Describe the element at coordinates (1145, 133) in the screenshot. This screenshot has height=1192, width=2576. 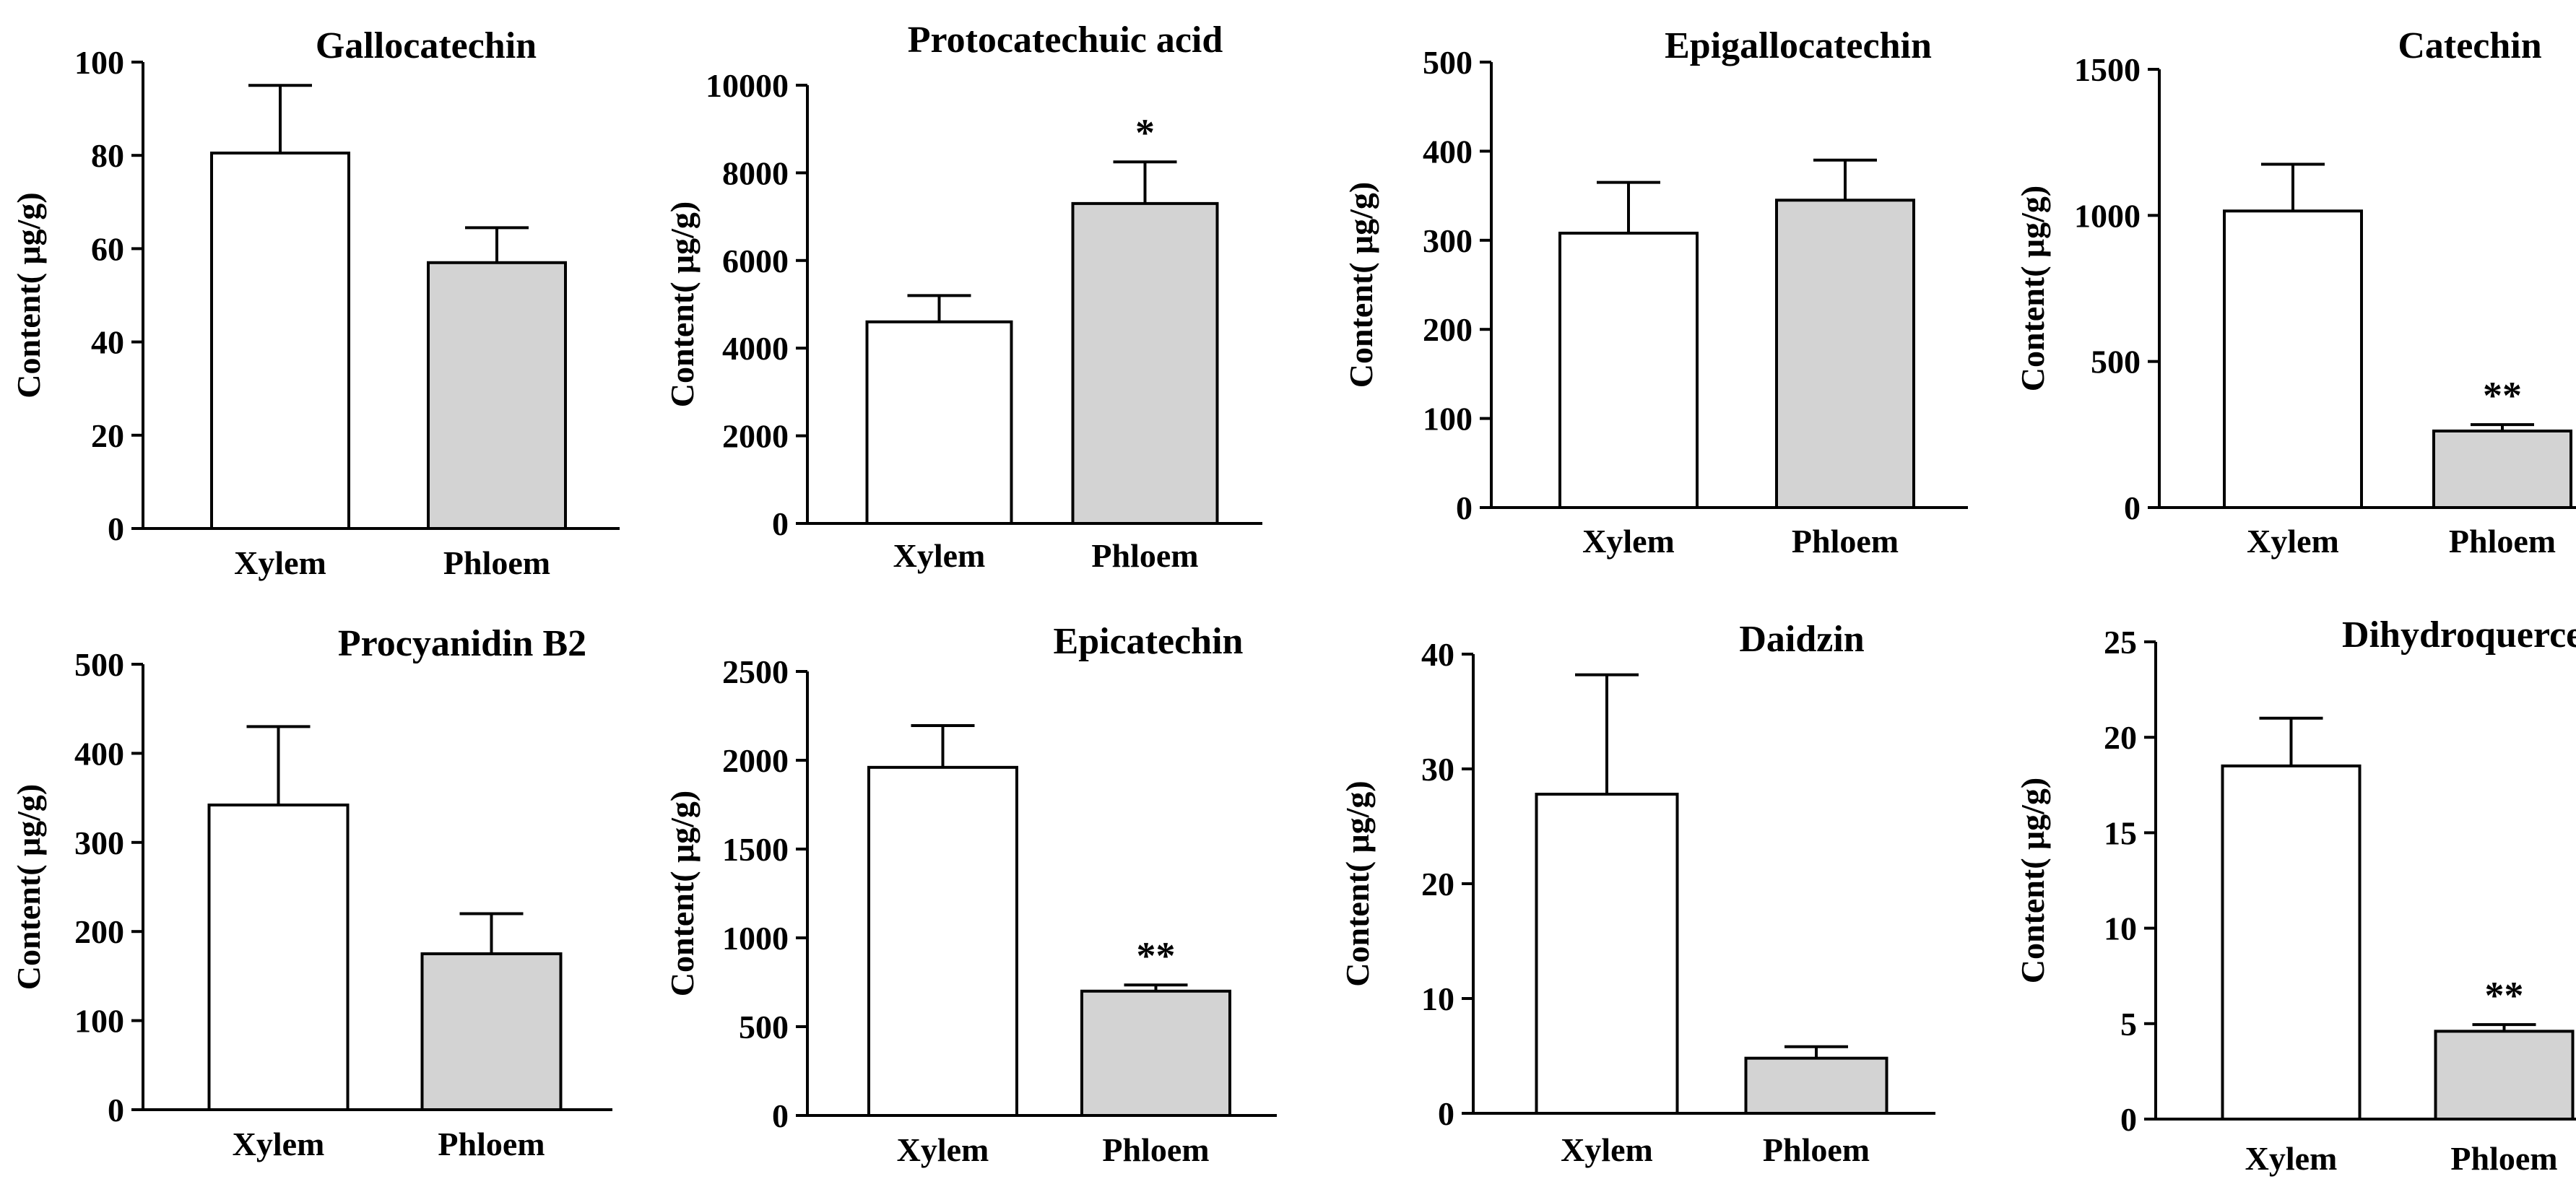
I see `significance-mark: *` at that location.